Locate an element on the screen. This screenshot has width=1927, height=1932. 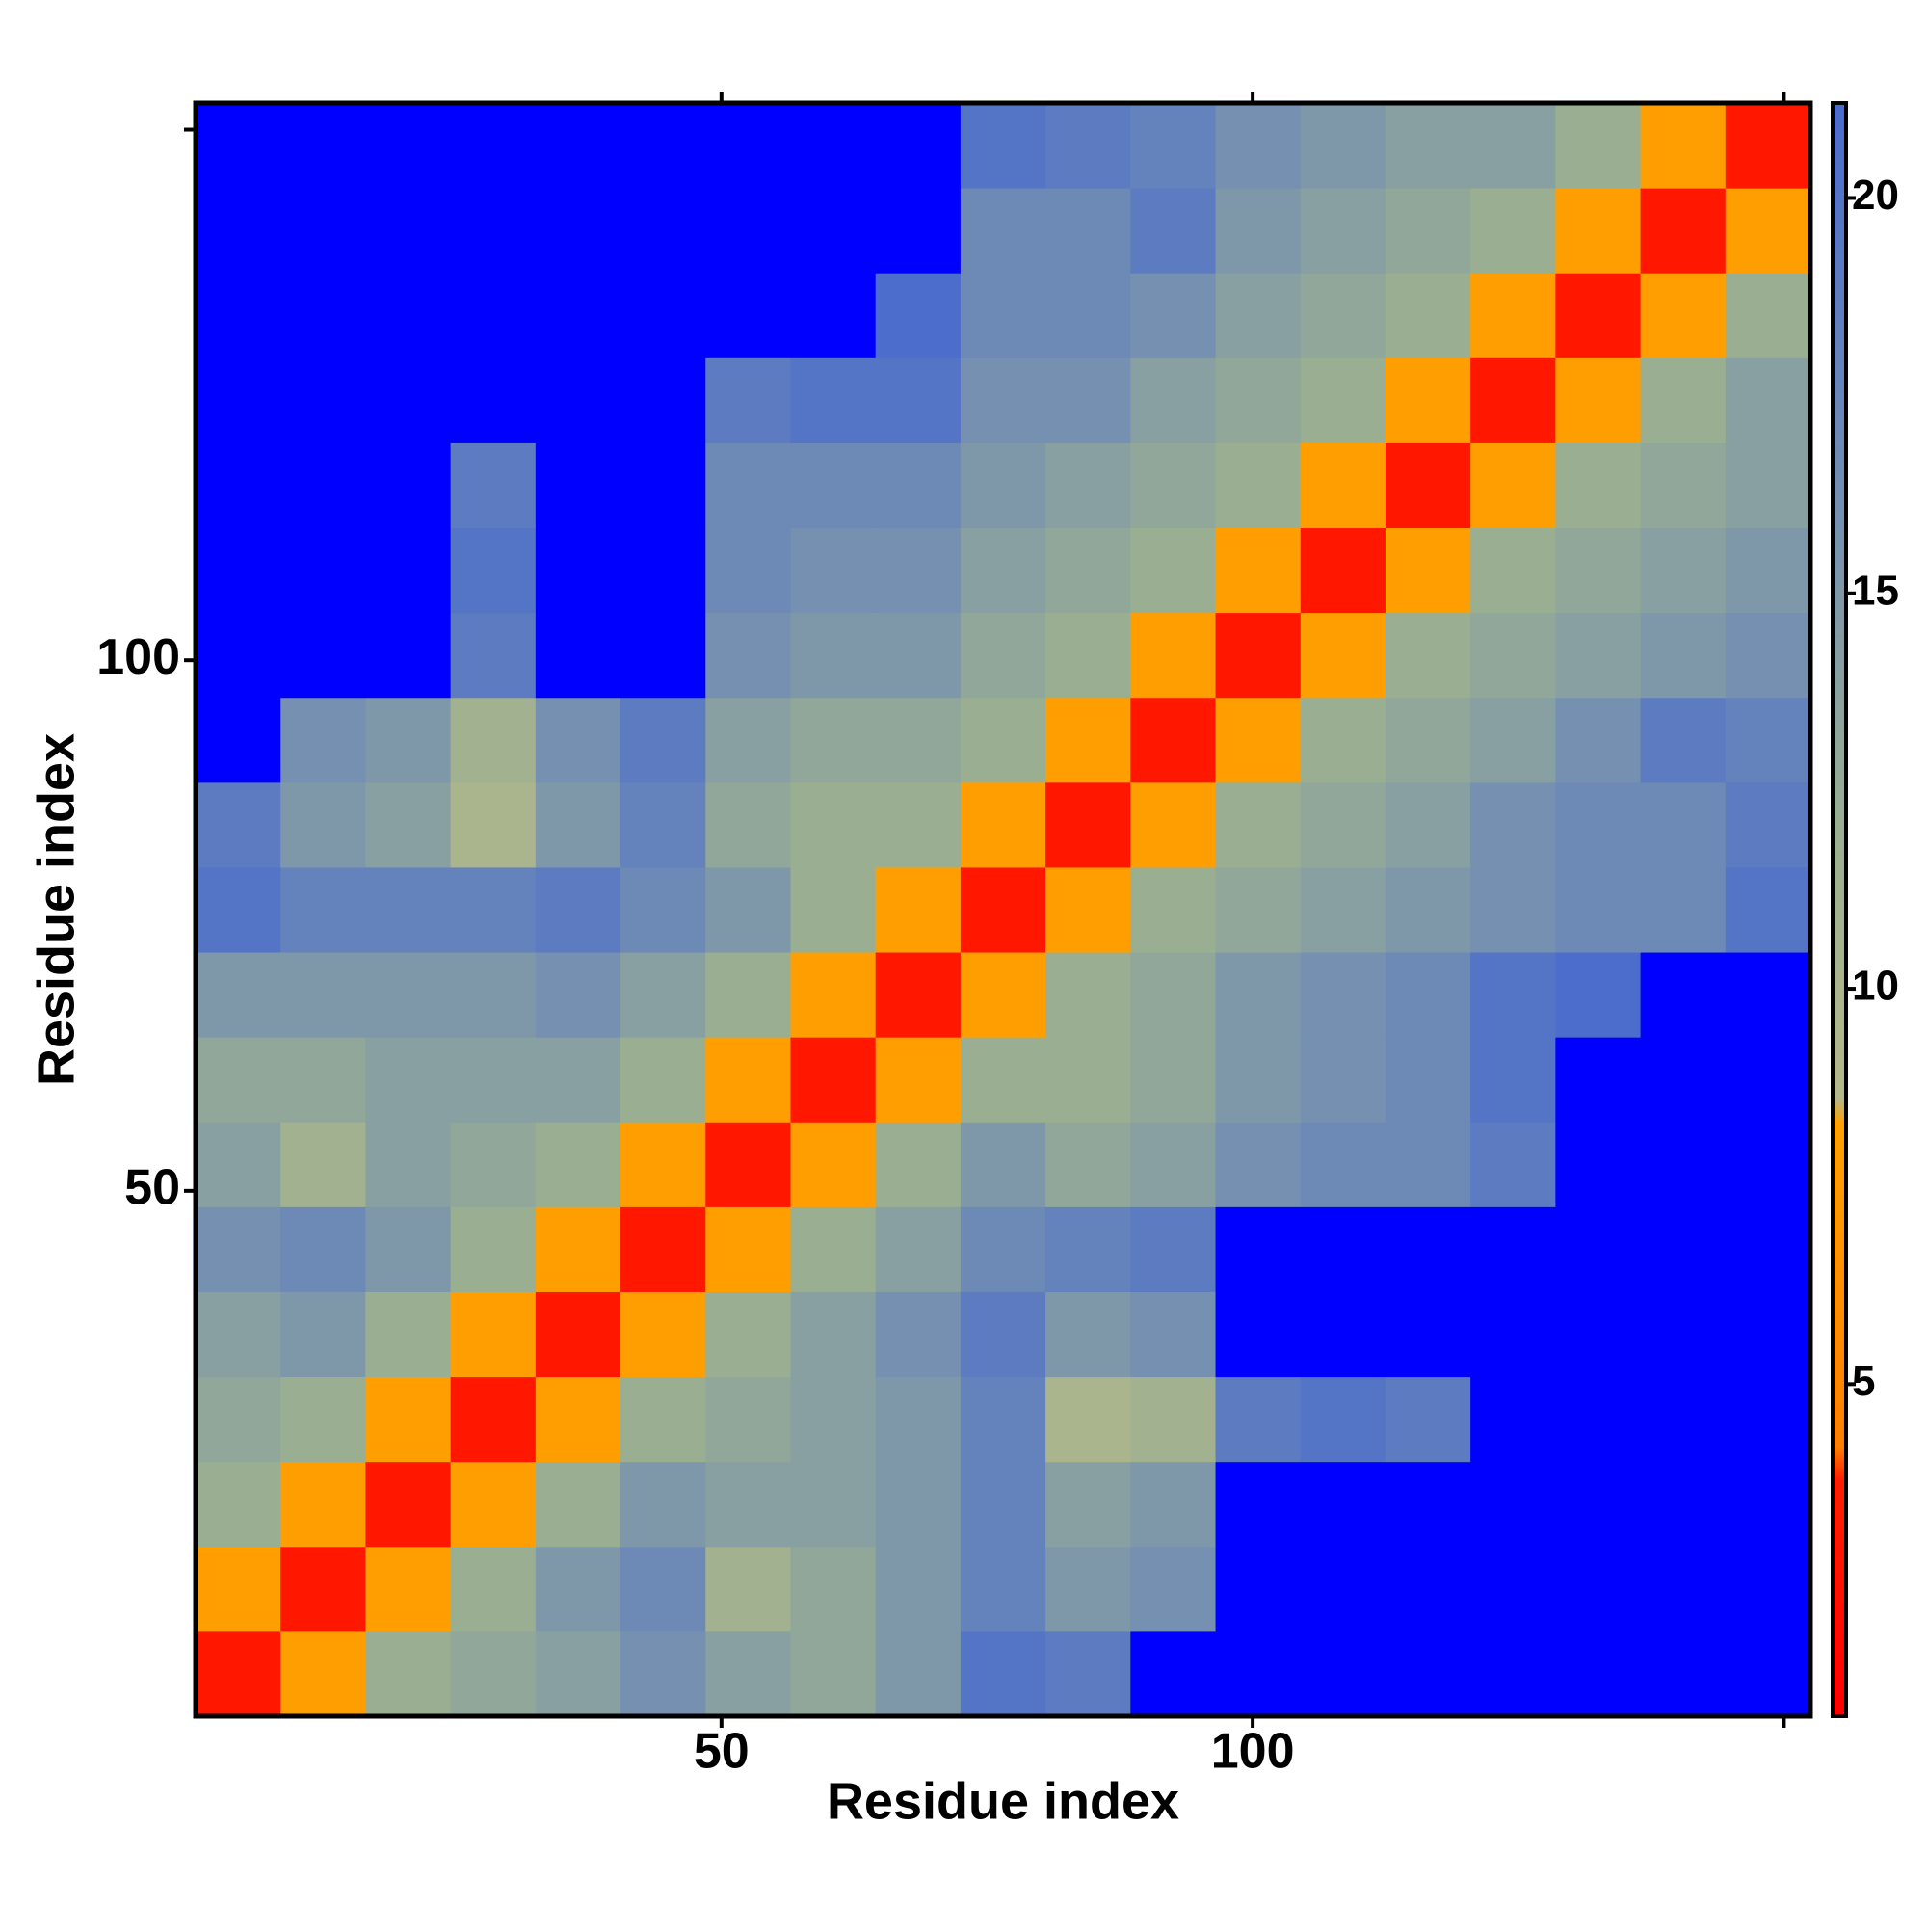
x-axis-label: Residue index is located at coordinates (1003, 1801).